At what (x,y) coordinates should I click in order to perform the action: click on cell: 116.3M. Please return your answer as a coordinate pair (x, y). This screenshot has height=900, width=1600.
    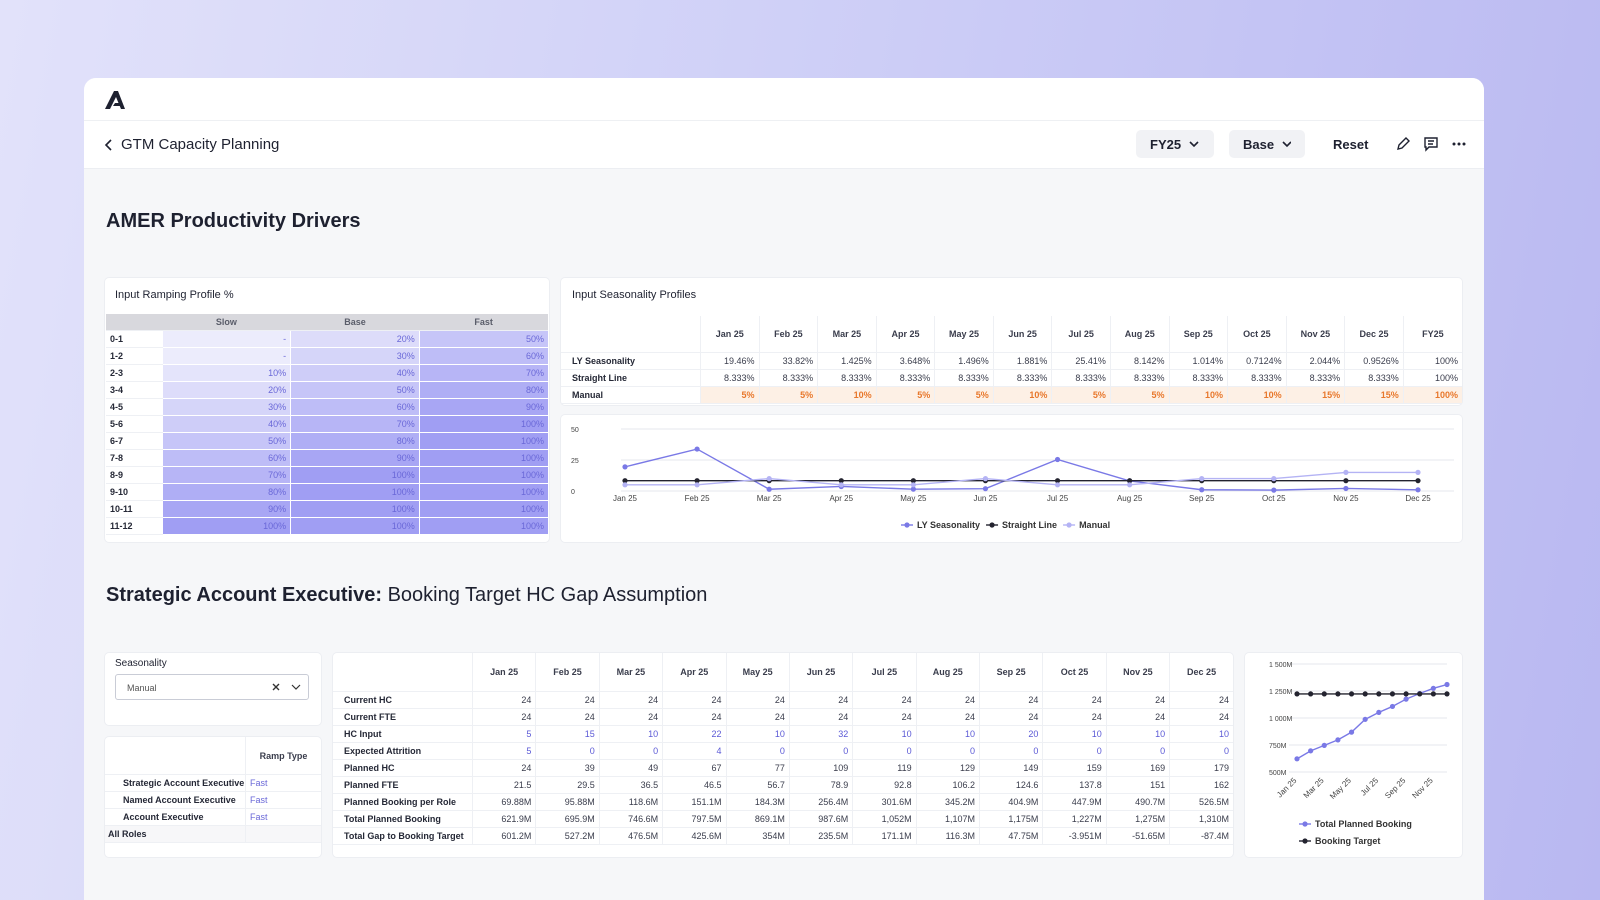
    Looking at the image, I should click on (947, 836).